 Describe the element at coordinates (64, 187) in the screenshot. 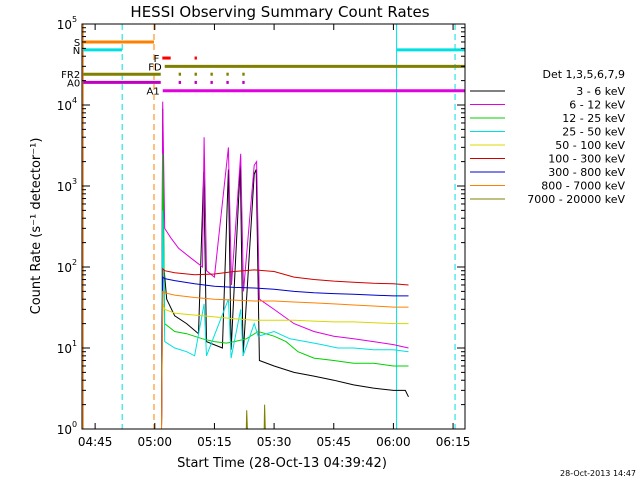

I see `y-tick-label-base-3: 10` at that location.